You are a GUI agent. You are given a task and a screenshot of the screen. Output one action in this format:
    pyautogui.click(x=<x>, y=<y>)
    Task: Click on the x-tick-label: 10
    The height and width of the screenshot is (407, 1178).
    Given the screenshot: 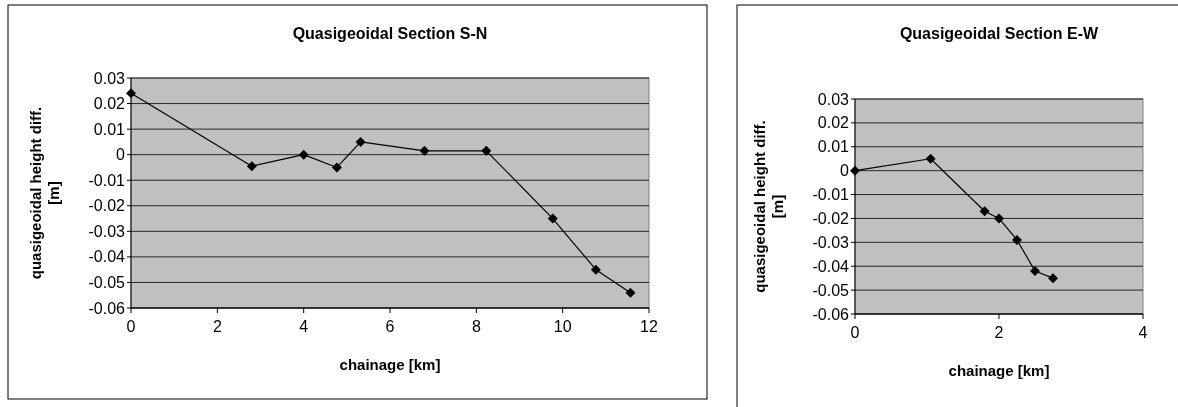 What is the action you would take?
    pyautogui.click(x=562, y=326)
    